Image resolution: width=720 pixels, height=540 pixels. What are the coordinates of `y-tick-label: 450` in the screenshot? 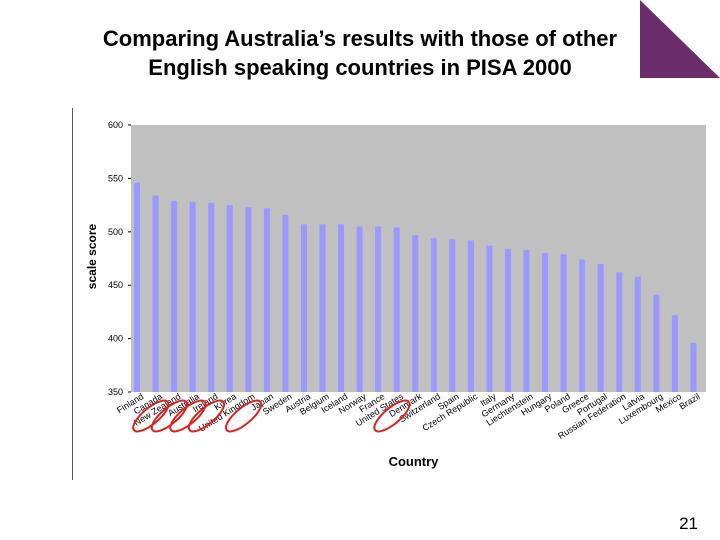 It's located at (115, 285).